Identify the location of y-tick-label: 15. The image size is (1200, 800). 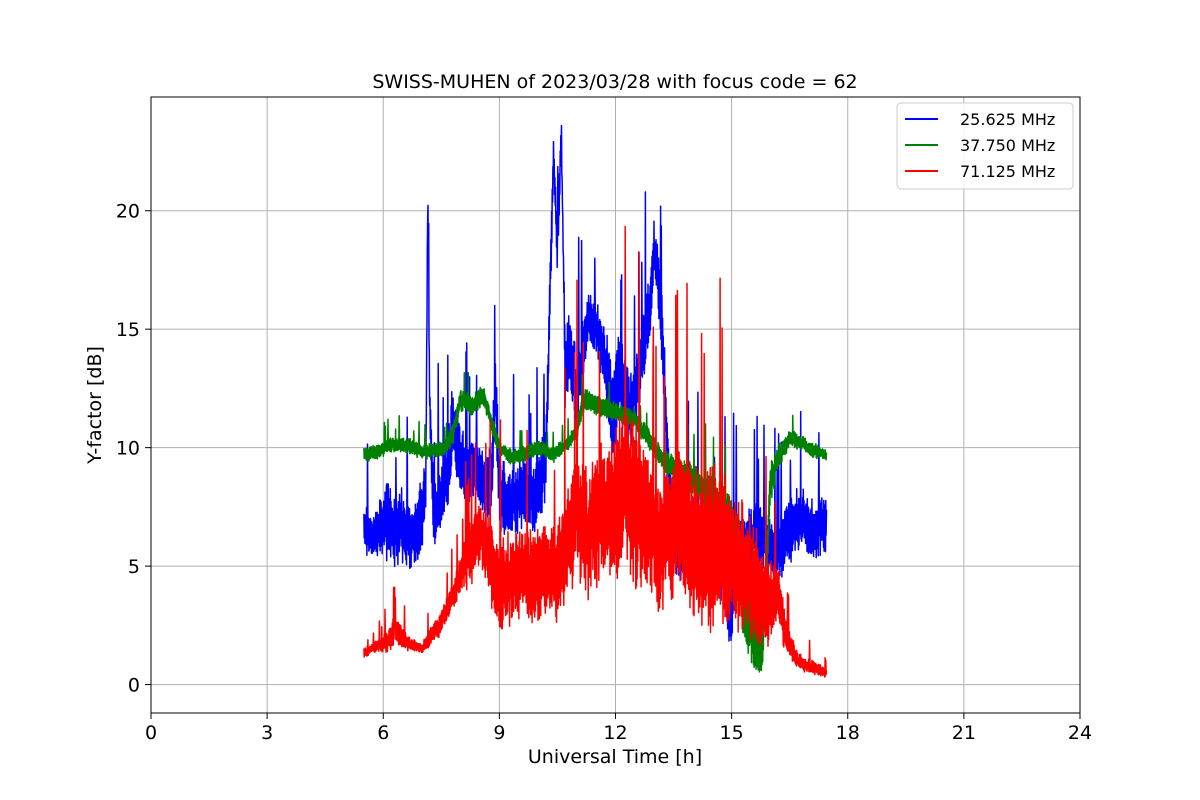
(128, 330).